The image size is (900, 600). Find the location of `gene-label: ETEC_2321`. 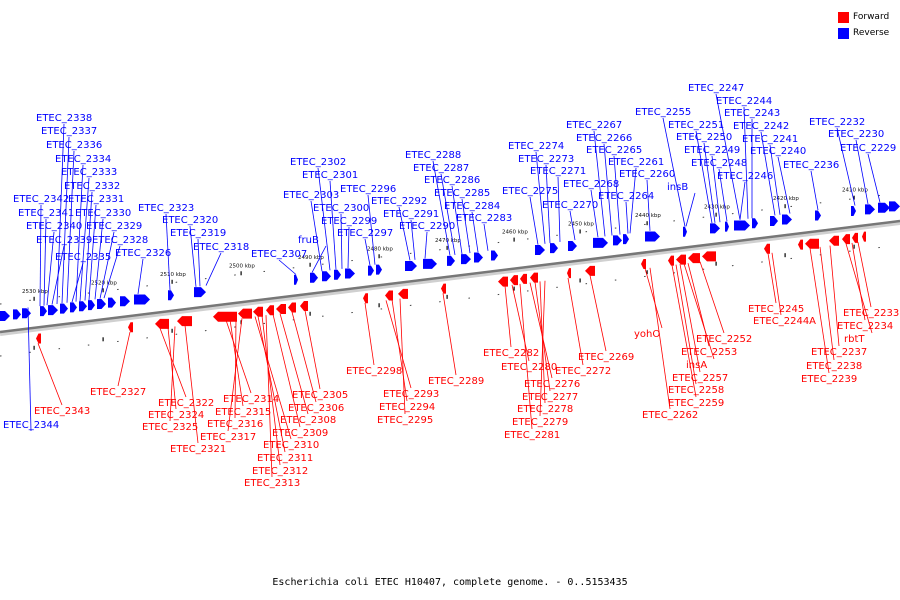

gene-label: ETEC_2321 is located at coordinates (198, 449).